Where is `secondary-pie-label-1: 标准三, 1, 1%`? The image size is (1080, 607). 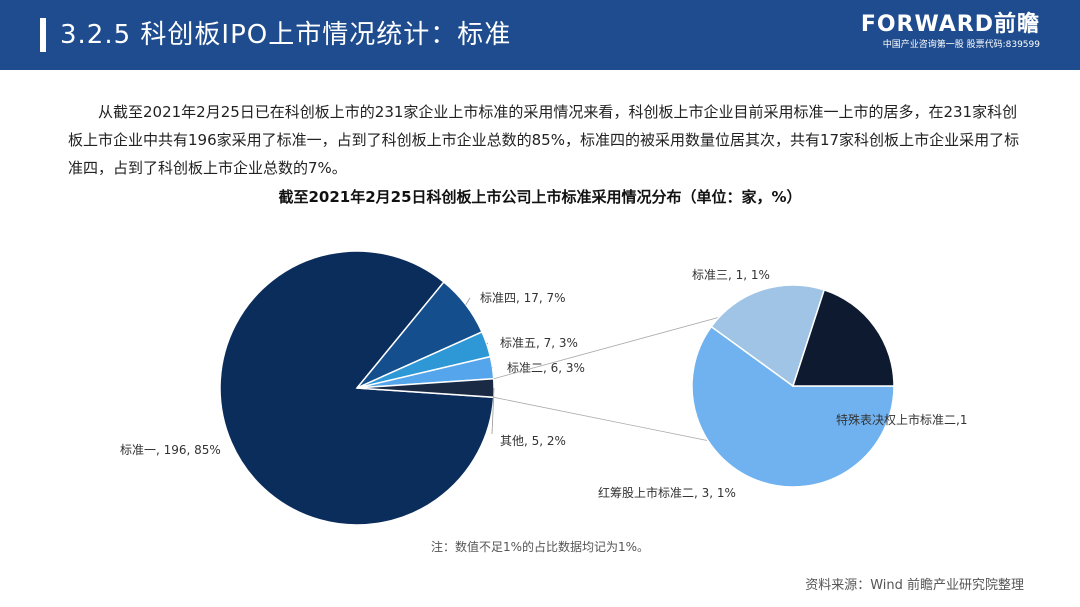 secondary-pie-label-1: 标准三, 1, 1% is located at coordinates (731, 275).